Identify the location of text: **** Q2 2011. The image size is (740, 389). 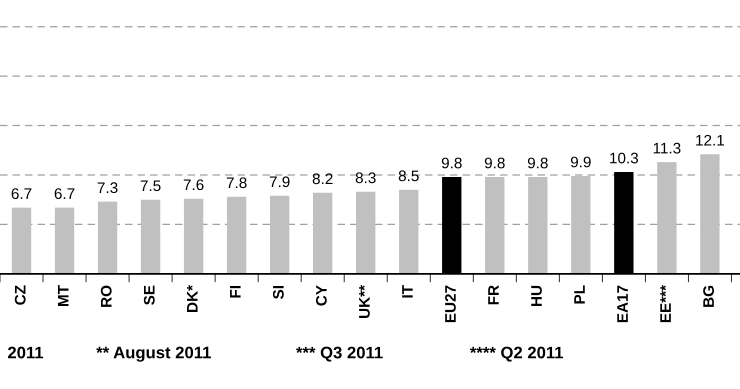
(517, 354).